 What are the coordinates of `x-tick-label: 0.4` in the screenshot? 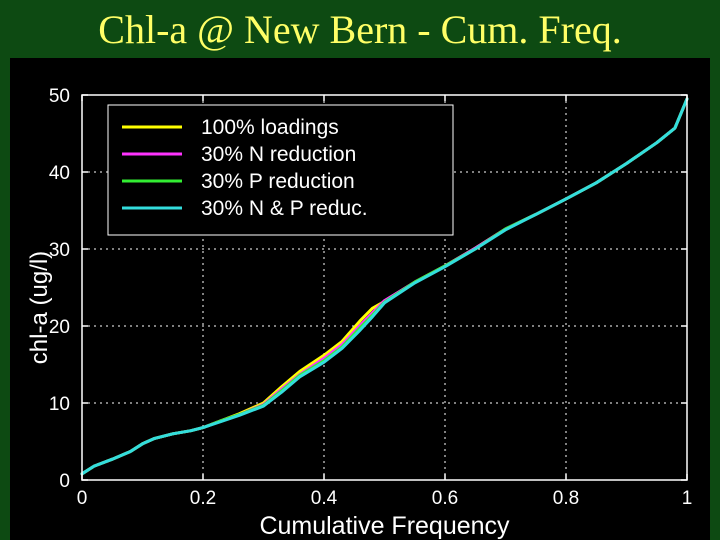 It's located at (324, 498).